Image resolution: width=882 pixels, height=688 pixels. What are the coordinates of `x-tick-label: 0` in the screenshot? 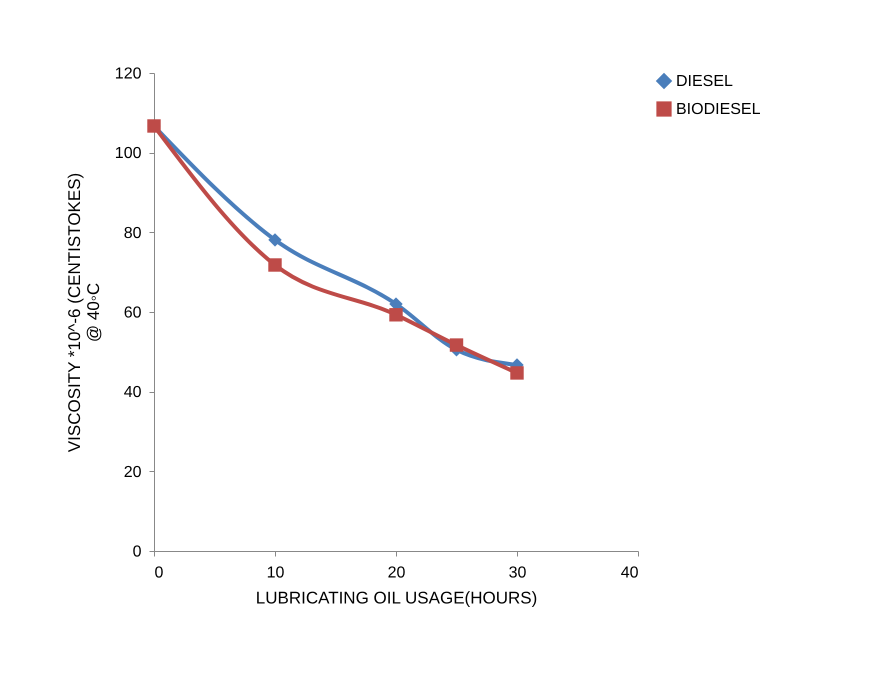 It's located at (159, 573).